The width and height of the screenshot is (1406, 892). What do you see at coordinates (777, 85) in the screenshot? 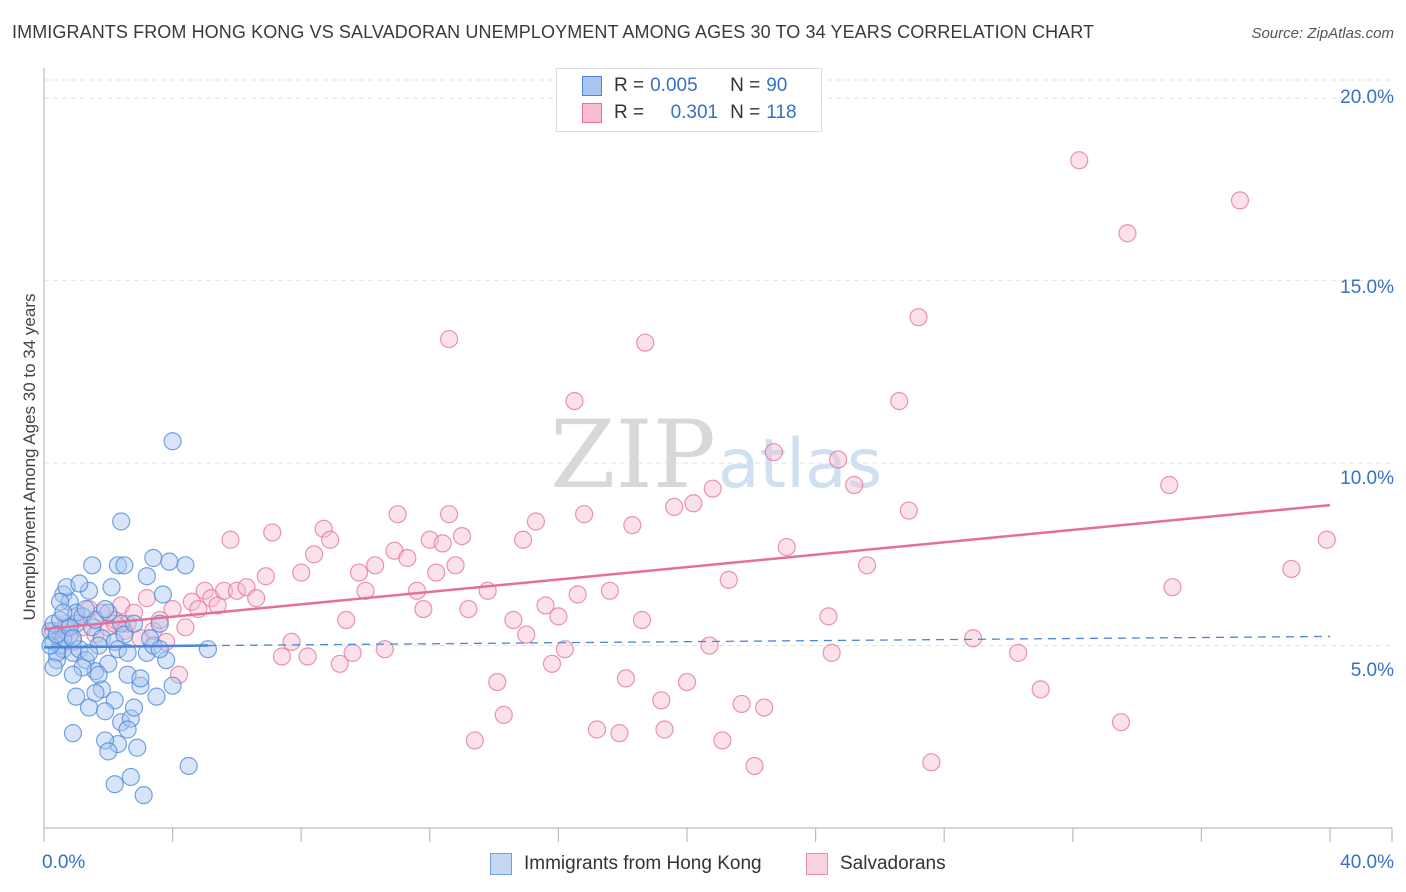
I see `legend-n-value: 90` at bounding box center [777, 85].